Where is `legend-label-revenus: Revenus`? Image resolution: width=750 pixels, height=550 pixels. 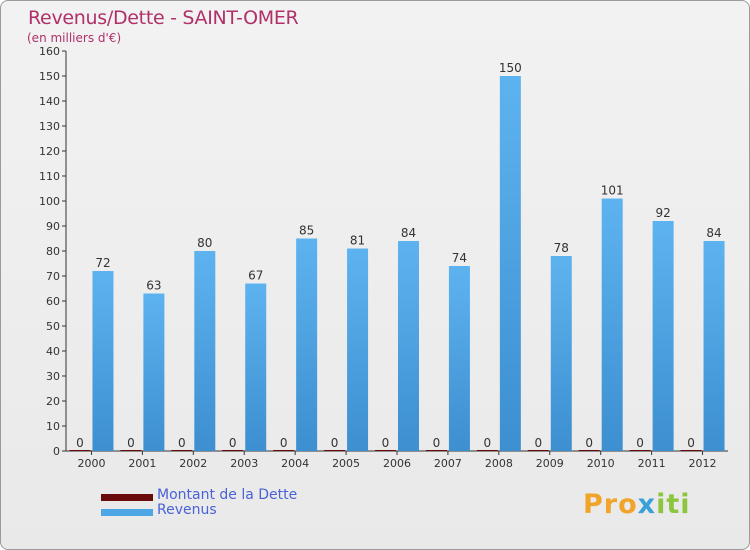 legend-label-revenus: Revenus is located at coordinates (187, 510).